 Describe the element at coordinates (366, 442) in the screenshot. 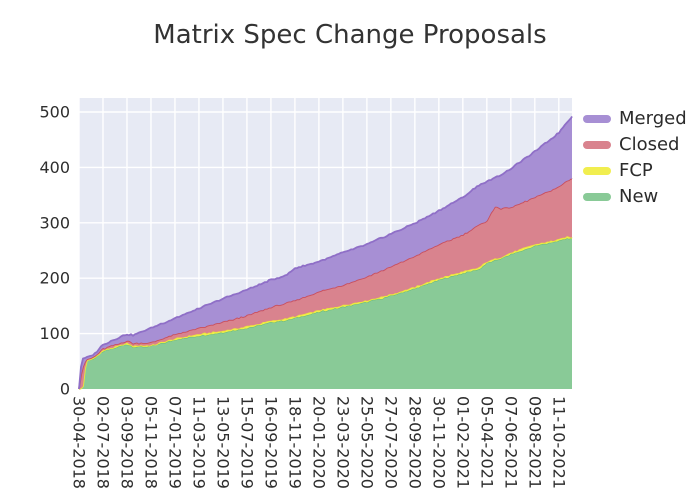

I see `x-tick-label: 25-05-2020` at that location.